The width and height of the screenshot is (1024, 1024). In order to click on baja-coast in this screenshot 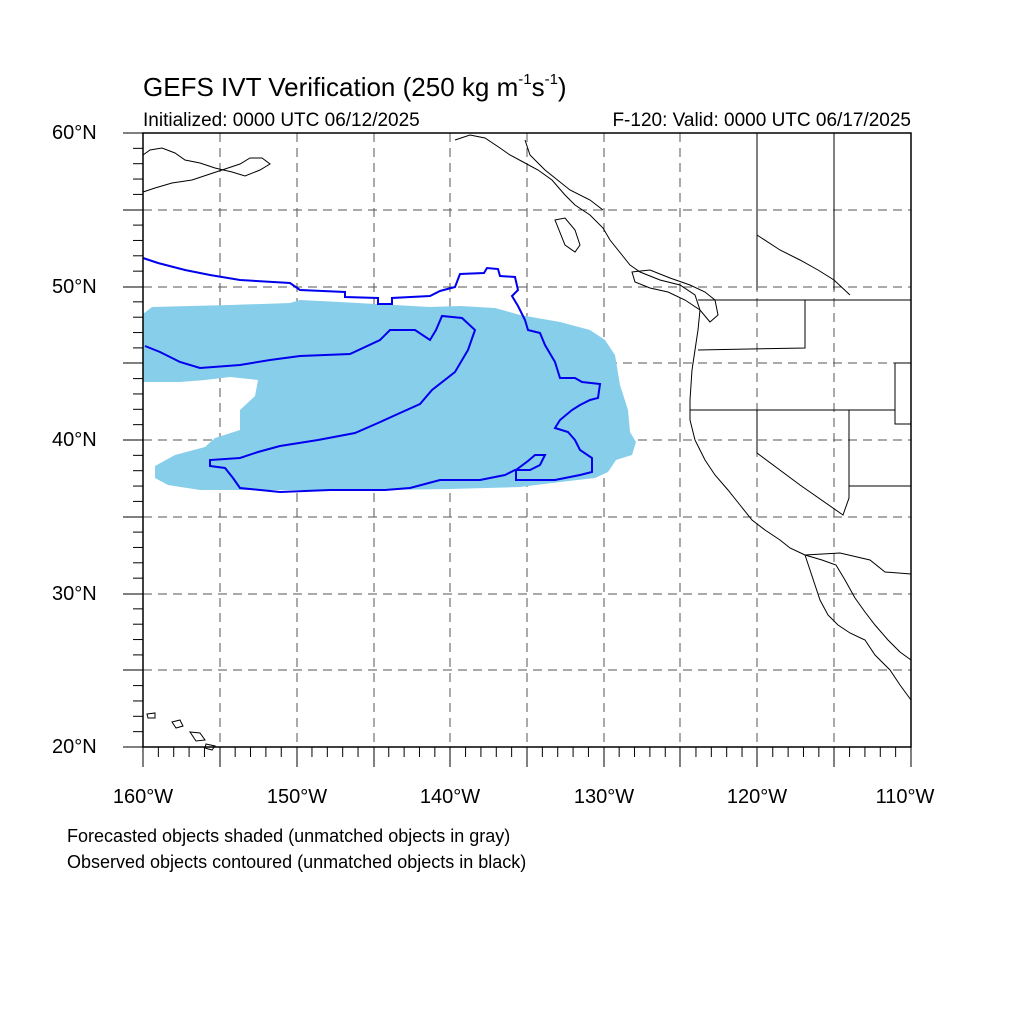, I will do `click(858, 627)`.